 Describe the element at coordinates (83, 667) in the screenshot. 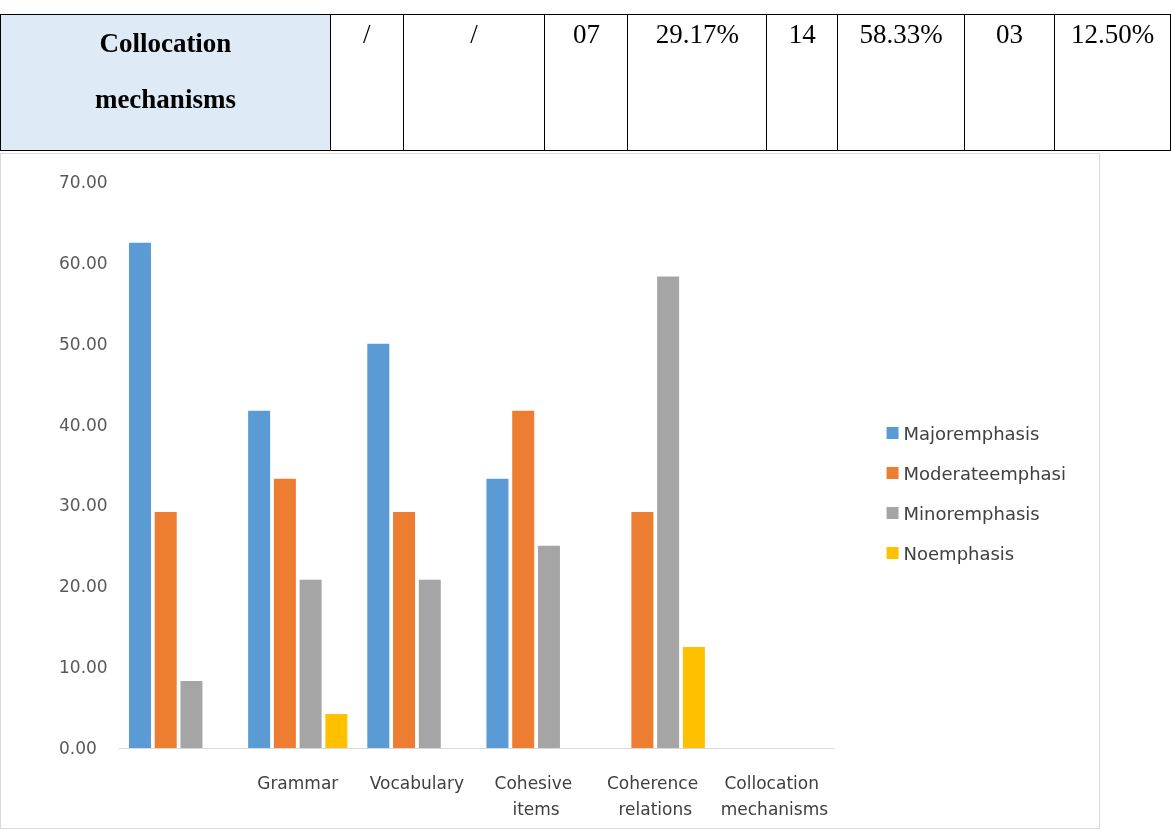

I see `y-tick-label: 10.00` at that location.